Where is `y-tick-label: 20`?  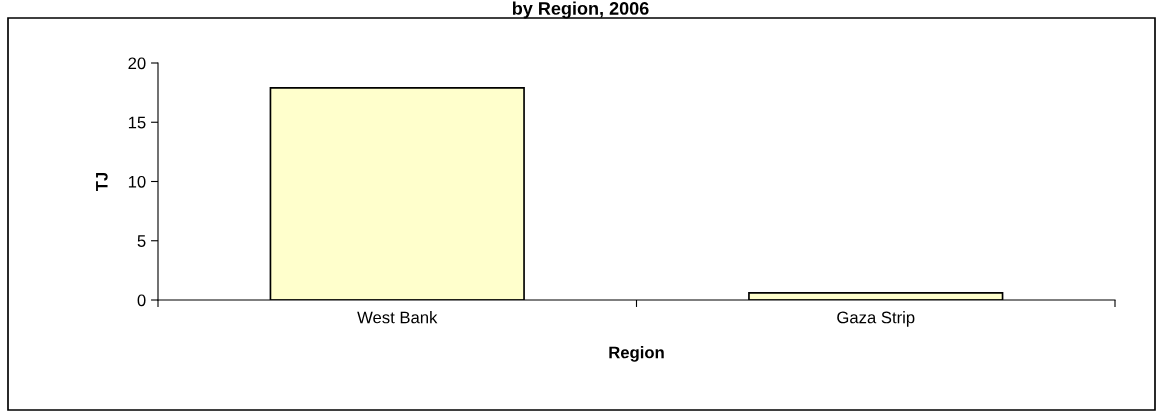
y-tick-label: 20 is located at coordinates (137, 63).